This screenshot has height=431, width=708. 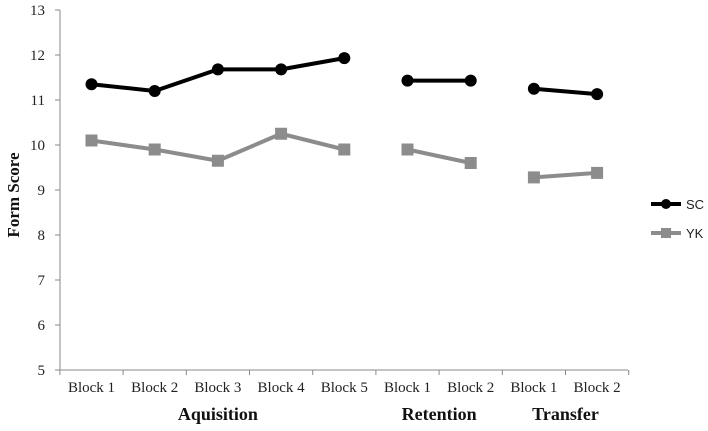 I want to click on x-tick-label: Block 3, so click(x=217, y=388).